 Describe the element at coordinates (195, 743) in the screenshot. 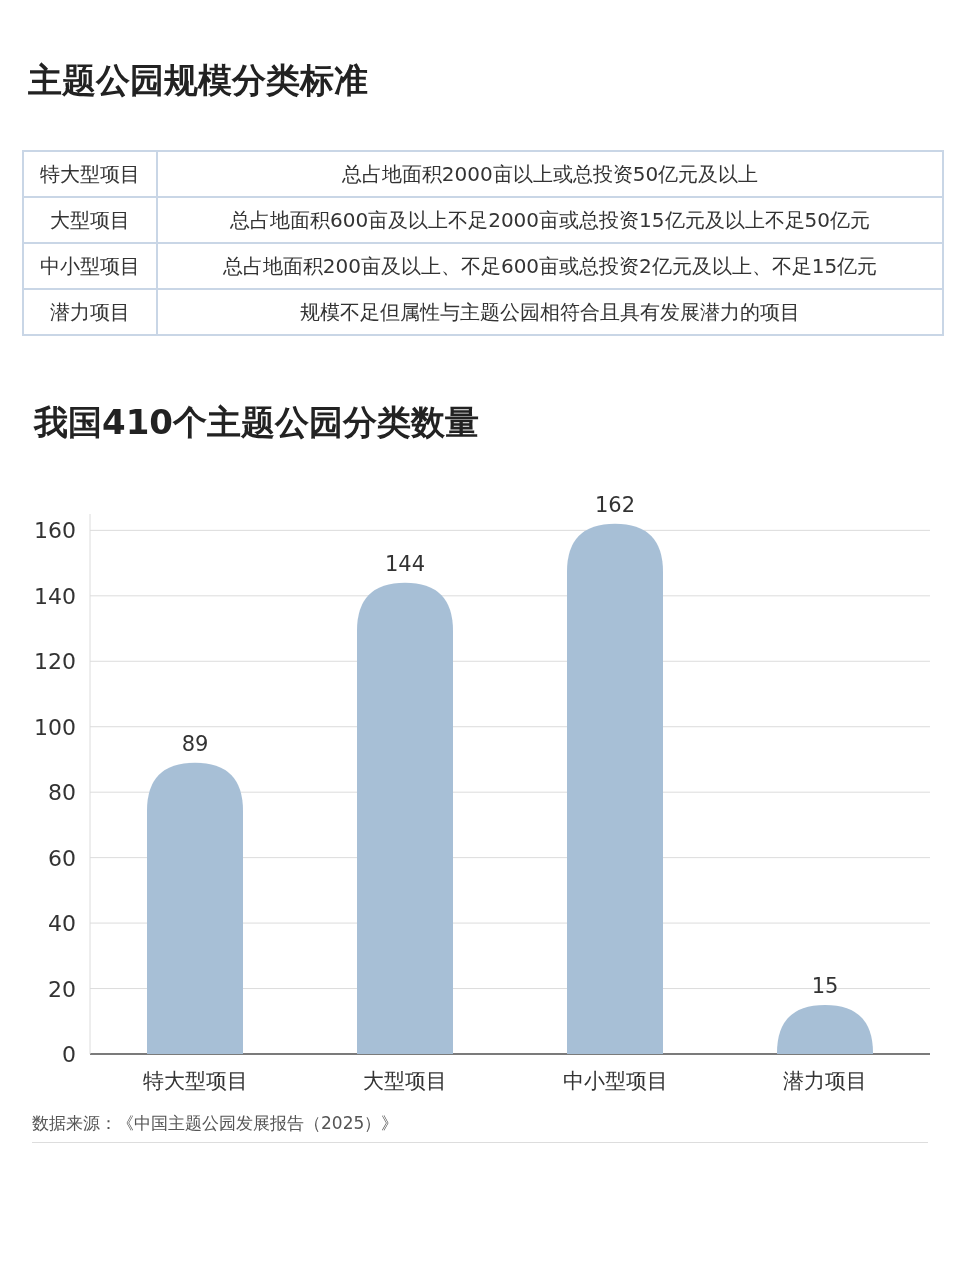

I see `data-label: 89` at that location.